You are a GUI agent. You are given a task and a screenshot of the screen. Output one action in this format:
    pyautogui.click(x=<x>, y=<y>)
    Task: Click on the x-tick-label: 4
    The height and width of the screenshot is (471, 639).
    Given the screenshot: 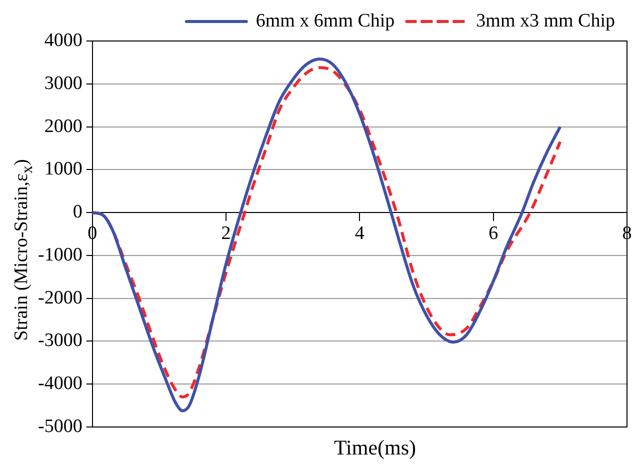 What is the action you would take?
    pyautogui.click(x=359, y=233)
    